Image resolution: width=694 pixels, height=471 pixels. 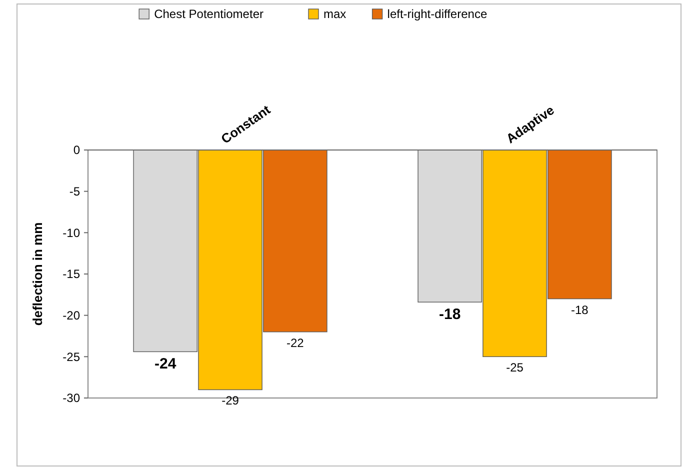 What do you see at coordinates (76, 150) in the screenshot?
I see `y-tick-label: 0` at bounding box center [76, 150].